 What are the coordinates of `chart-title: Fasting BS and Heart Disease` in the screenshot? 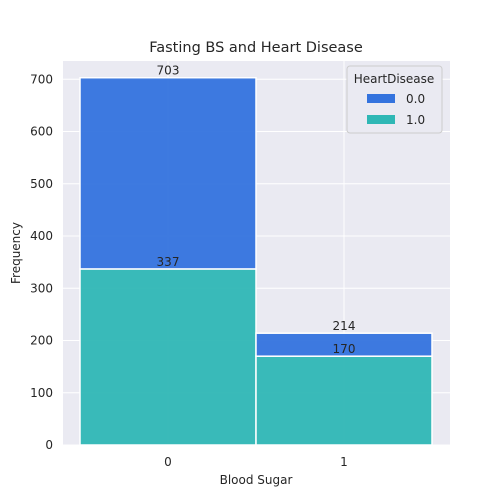 It's located at (256, 48).